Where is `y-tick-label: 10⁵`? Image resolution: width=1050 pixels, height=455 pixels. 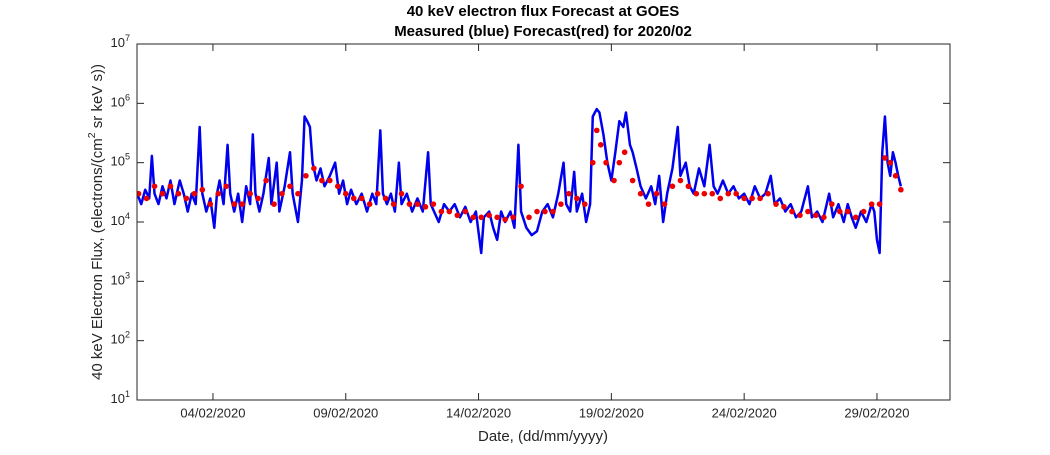 y-tick-label: 10⁵ is located at coordinates (120, 160).